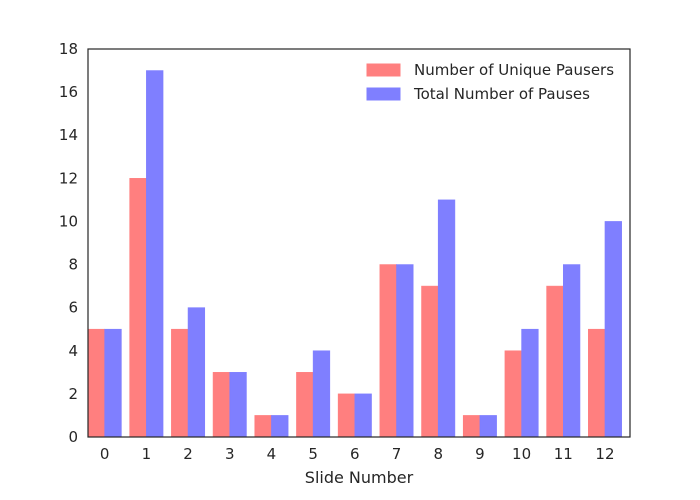 The width and height of the screenshot is (700, 500). What do you see at coordinates (73, 351) in the screenshot?
I see `y-tick-label: 4` at bounding box center [73, 351].